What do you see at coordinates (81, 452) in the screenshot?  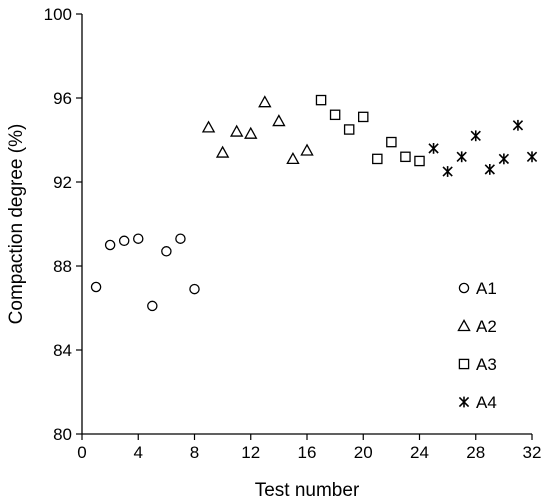 I see `x-tick-label: 0` at bounding box center [81, 452].